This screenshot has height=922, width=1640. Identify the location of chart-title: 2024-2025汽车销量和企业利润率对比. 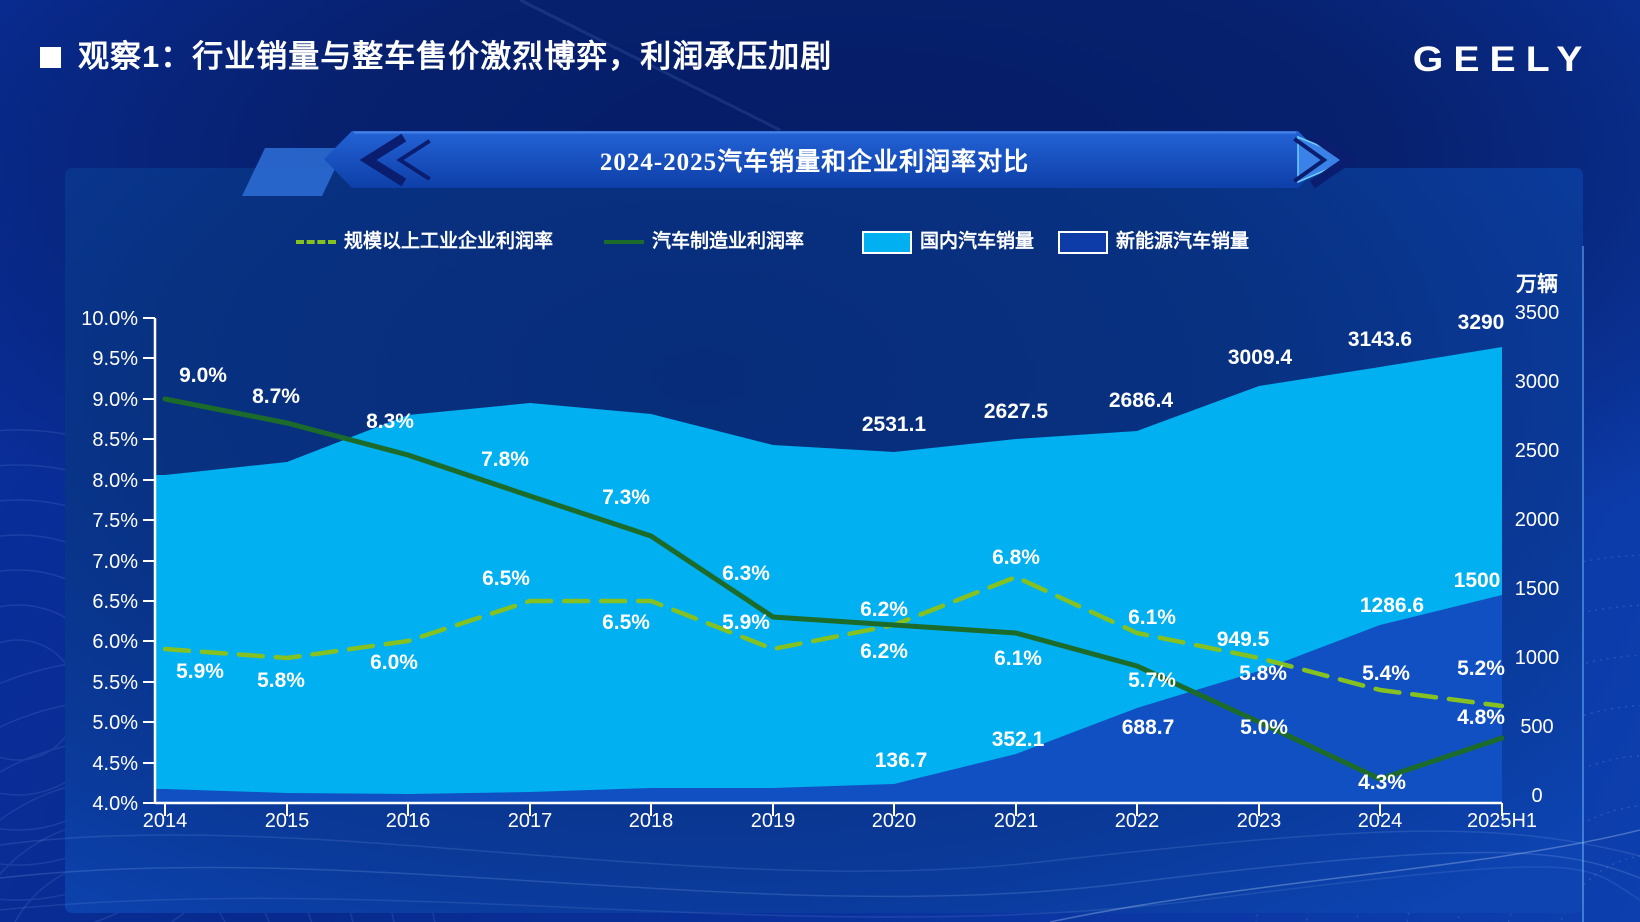
(814, 162).